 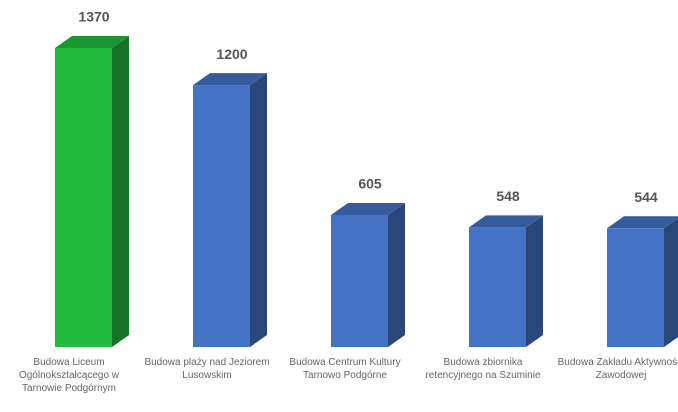 I want to click on value-label: 605, so click(x=370, y=184).